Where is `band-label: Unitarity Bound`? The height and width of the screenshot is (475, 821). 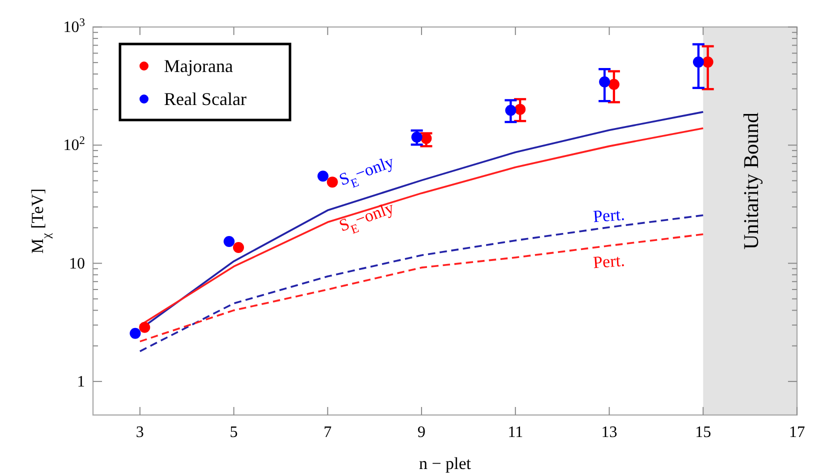
band-label: Unitarity Bound is located at coordinates (751, 181).